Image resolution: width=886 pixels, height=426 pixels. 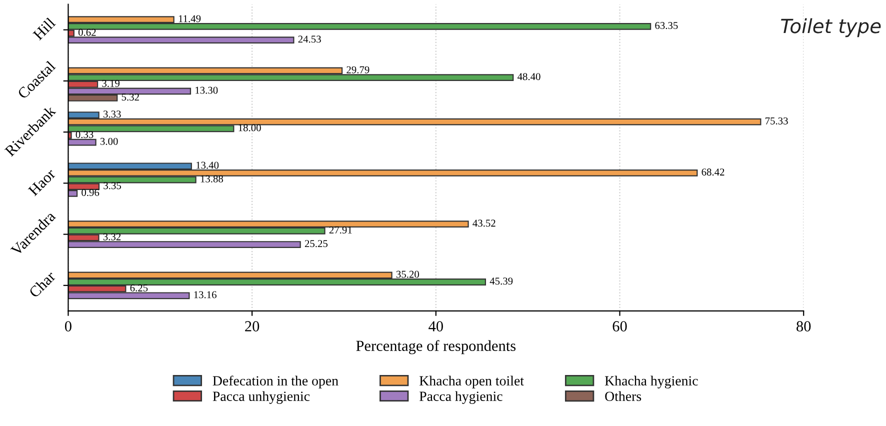 I want to click on data-label: 6.25, so click(x=139, y=288).